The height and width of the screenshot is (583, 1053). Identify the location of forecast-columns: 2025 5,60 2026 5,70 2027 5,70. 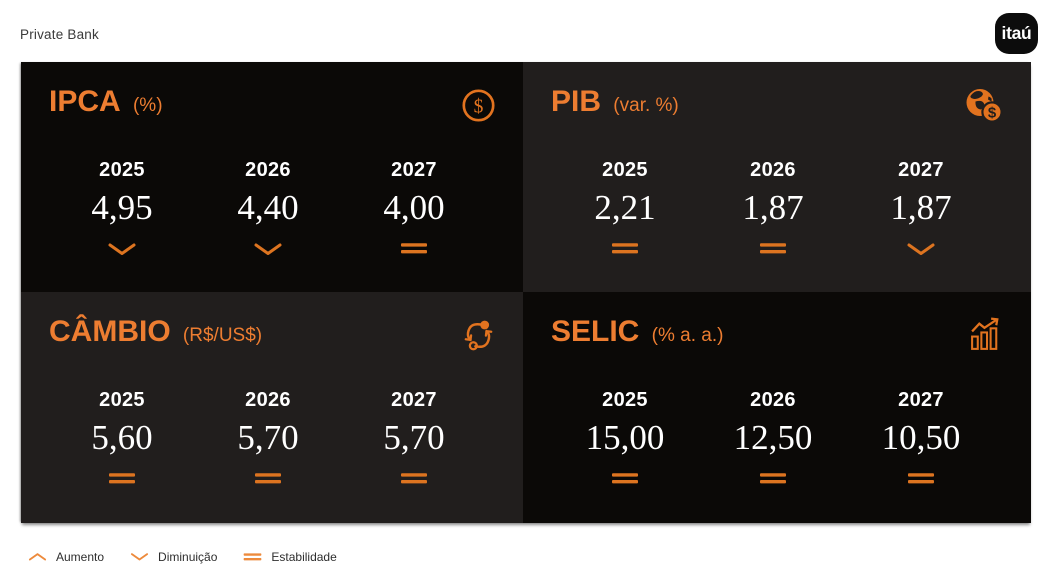
(273, 438).